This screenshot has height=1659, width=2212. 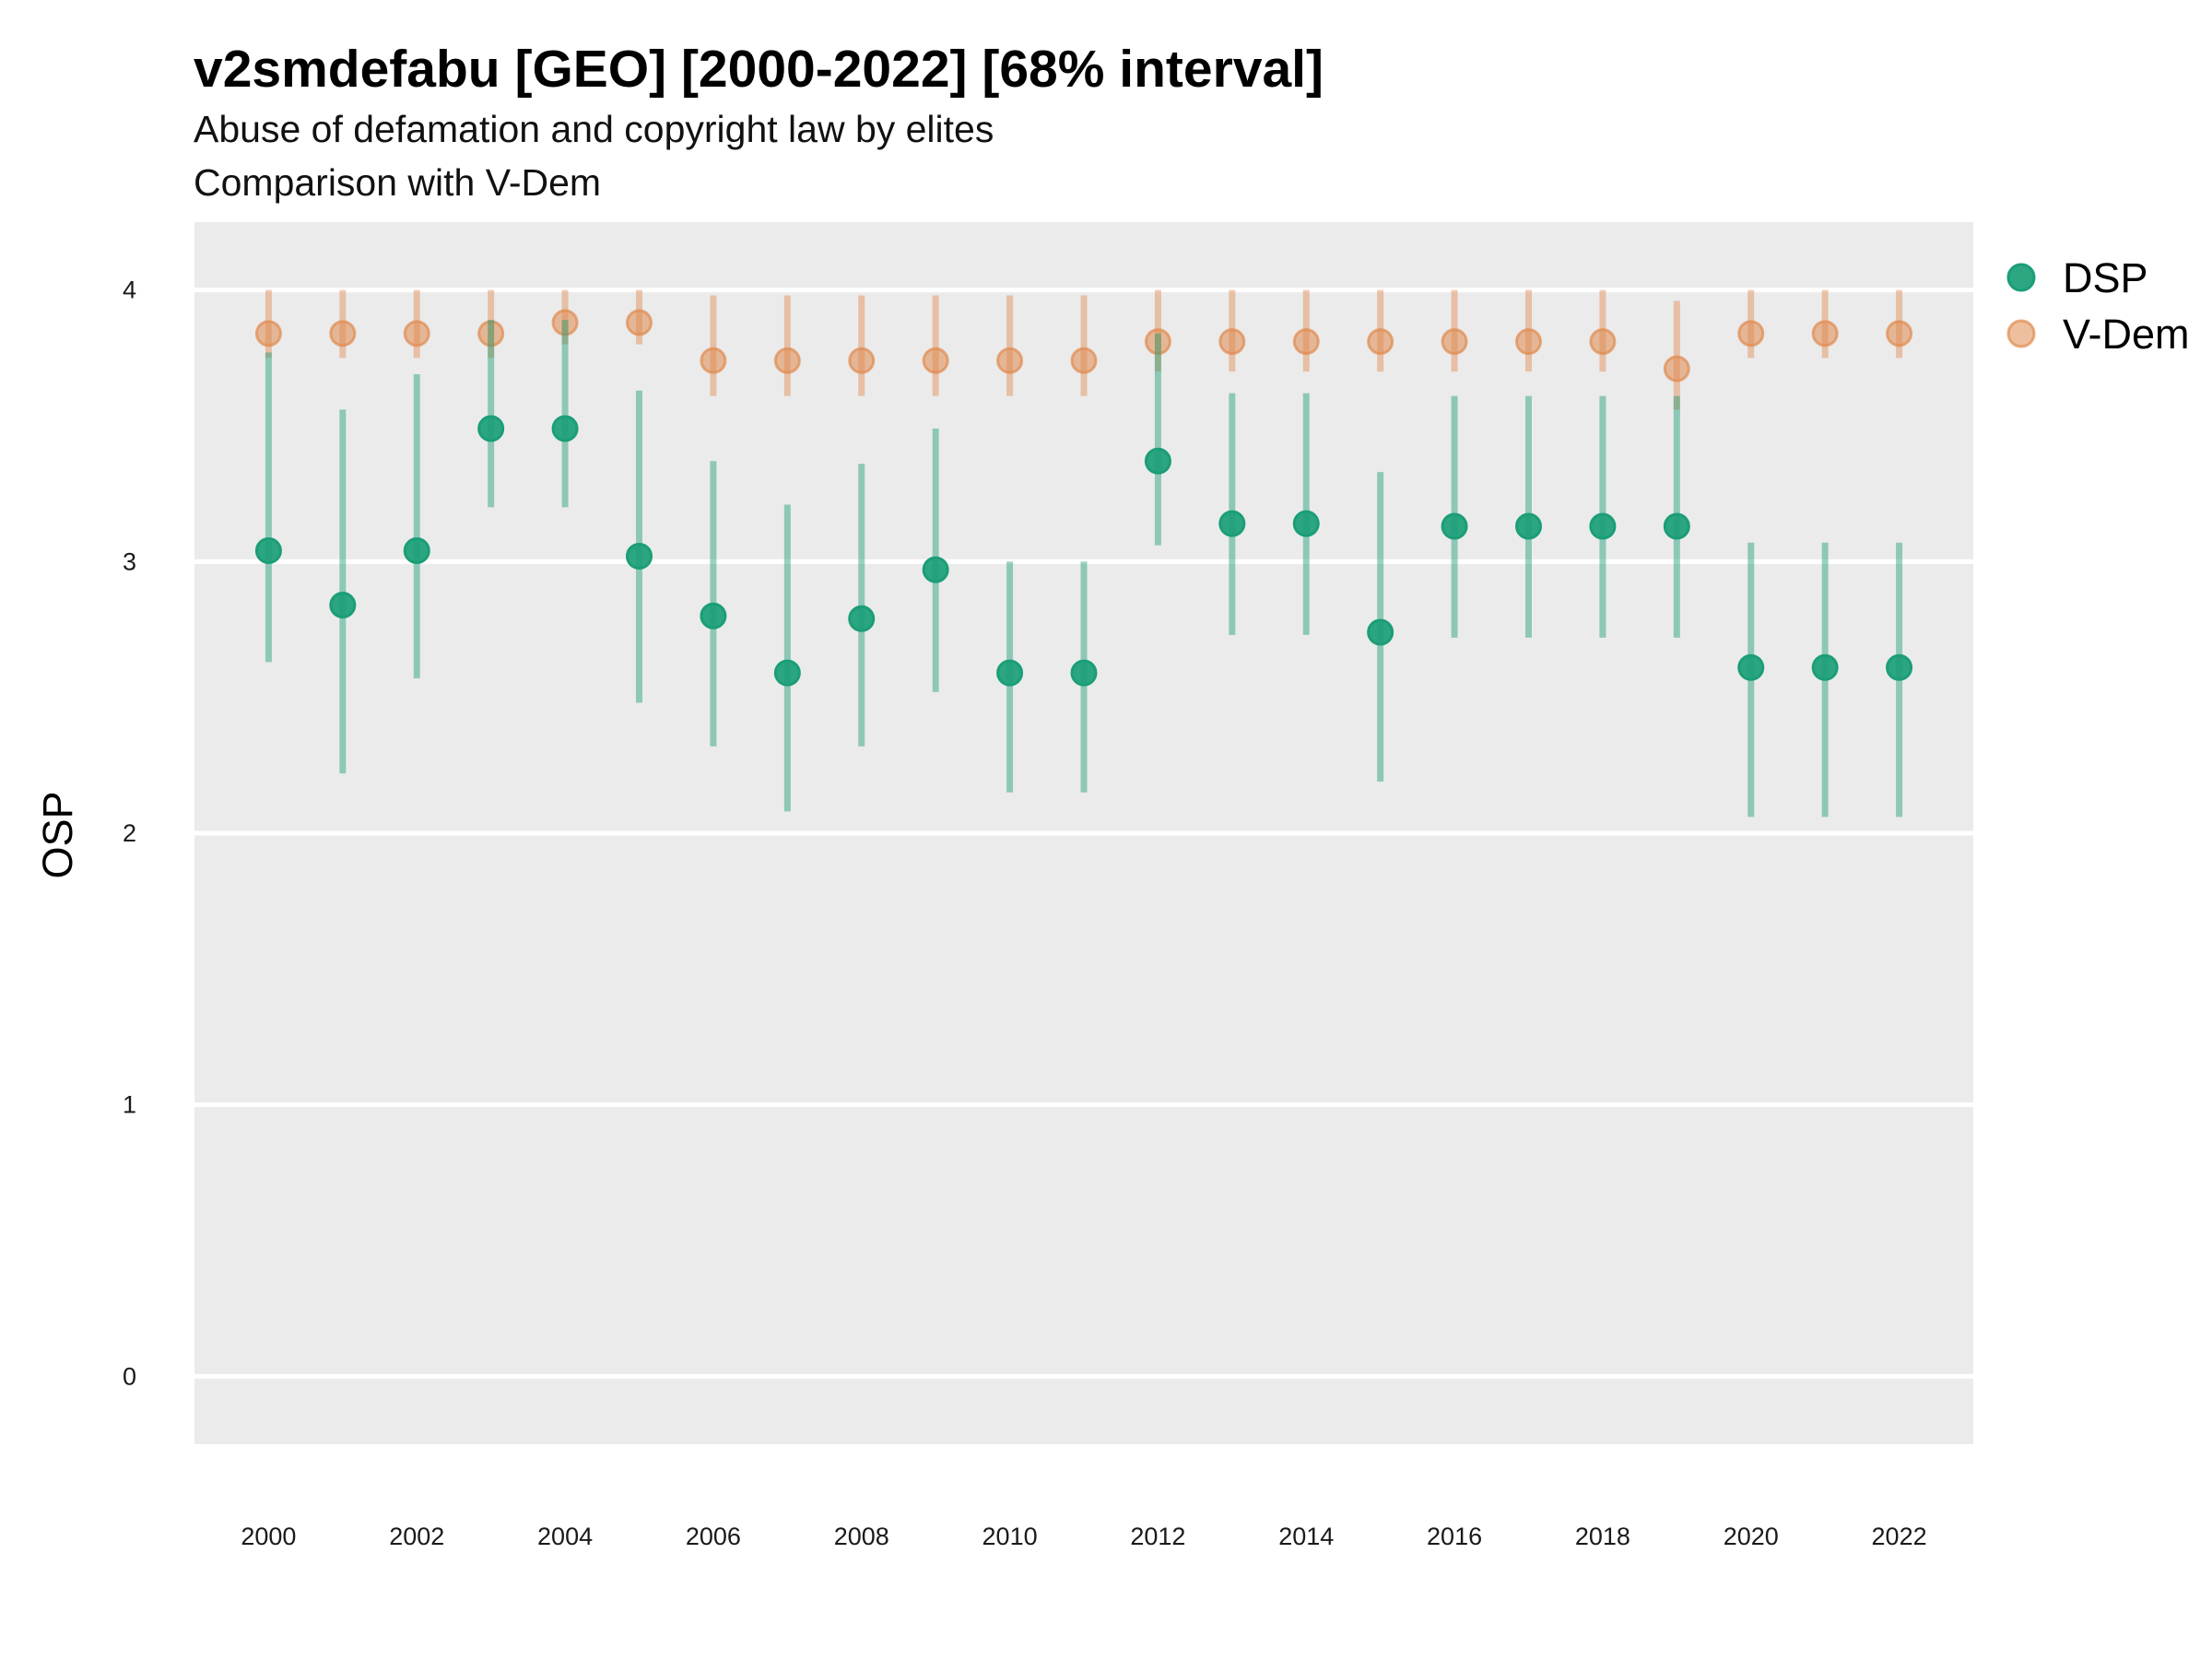 I want to click on dsp-point-2012, so click(x=1157, y=461).